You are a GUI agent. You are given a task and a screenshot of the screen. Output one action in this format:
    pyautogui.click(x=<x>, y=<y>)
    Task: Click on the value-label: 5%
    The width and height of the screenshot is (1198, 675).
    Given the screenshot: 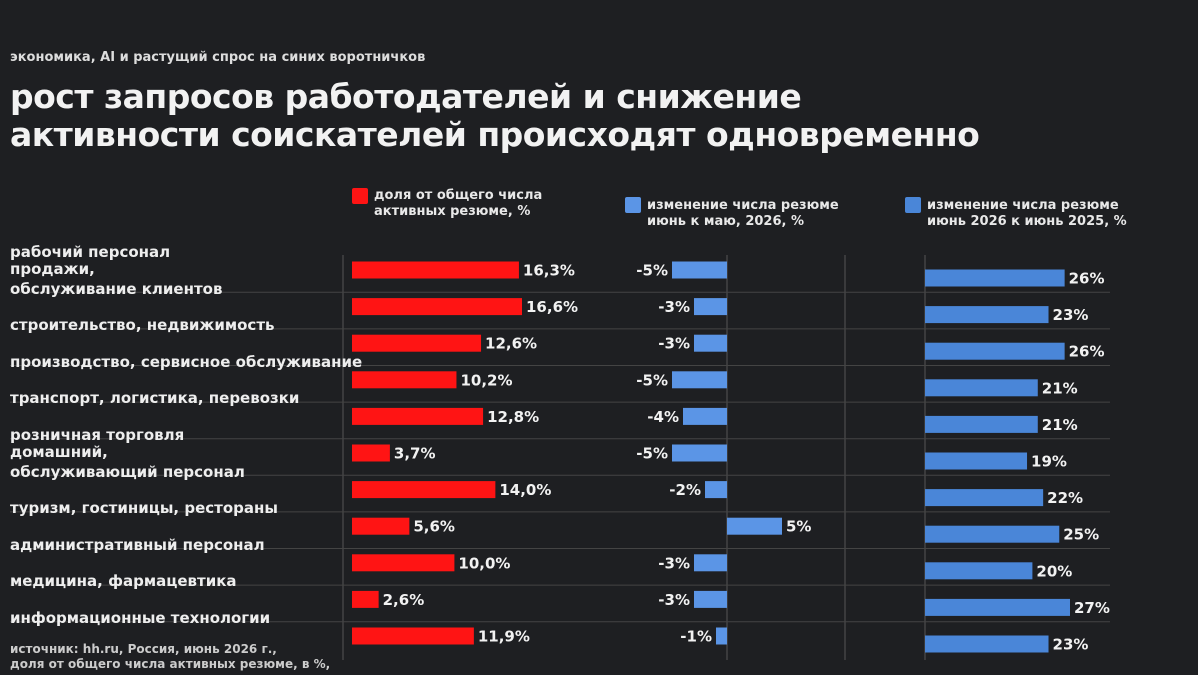 What is the action you would take?
    pyautogui.click(x=798, y=527)
    